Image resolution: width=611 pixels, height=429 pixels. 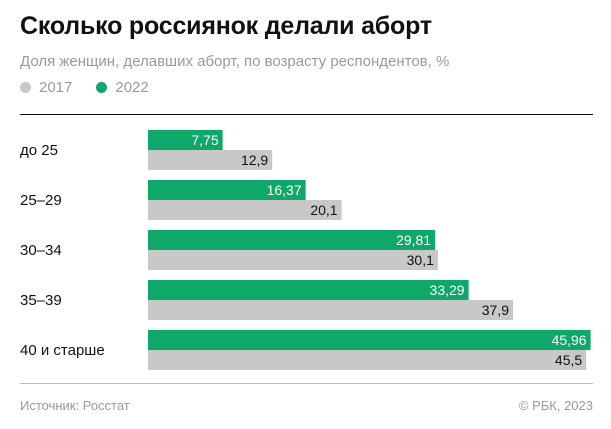 What do you see at coordinates (41, 200) in the screenshot?
I see `category-label-25-29: 25–29` at bounding box center [41, 200].